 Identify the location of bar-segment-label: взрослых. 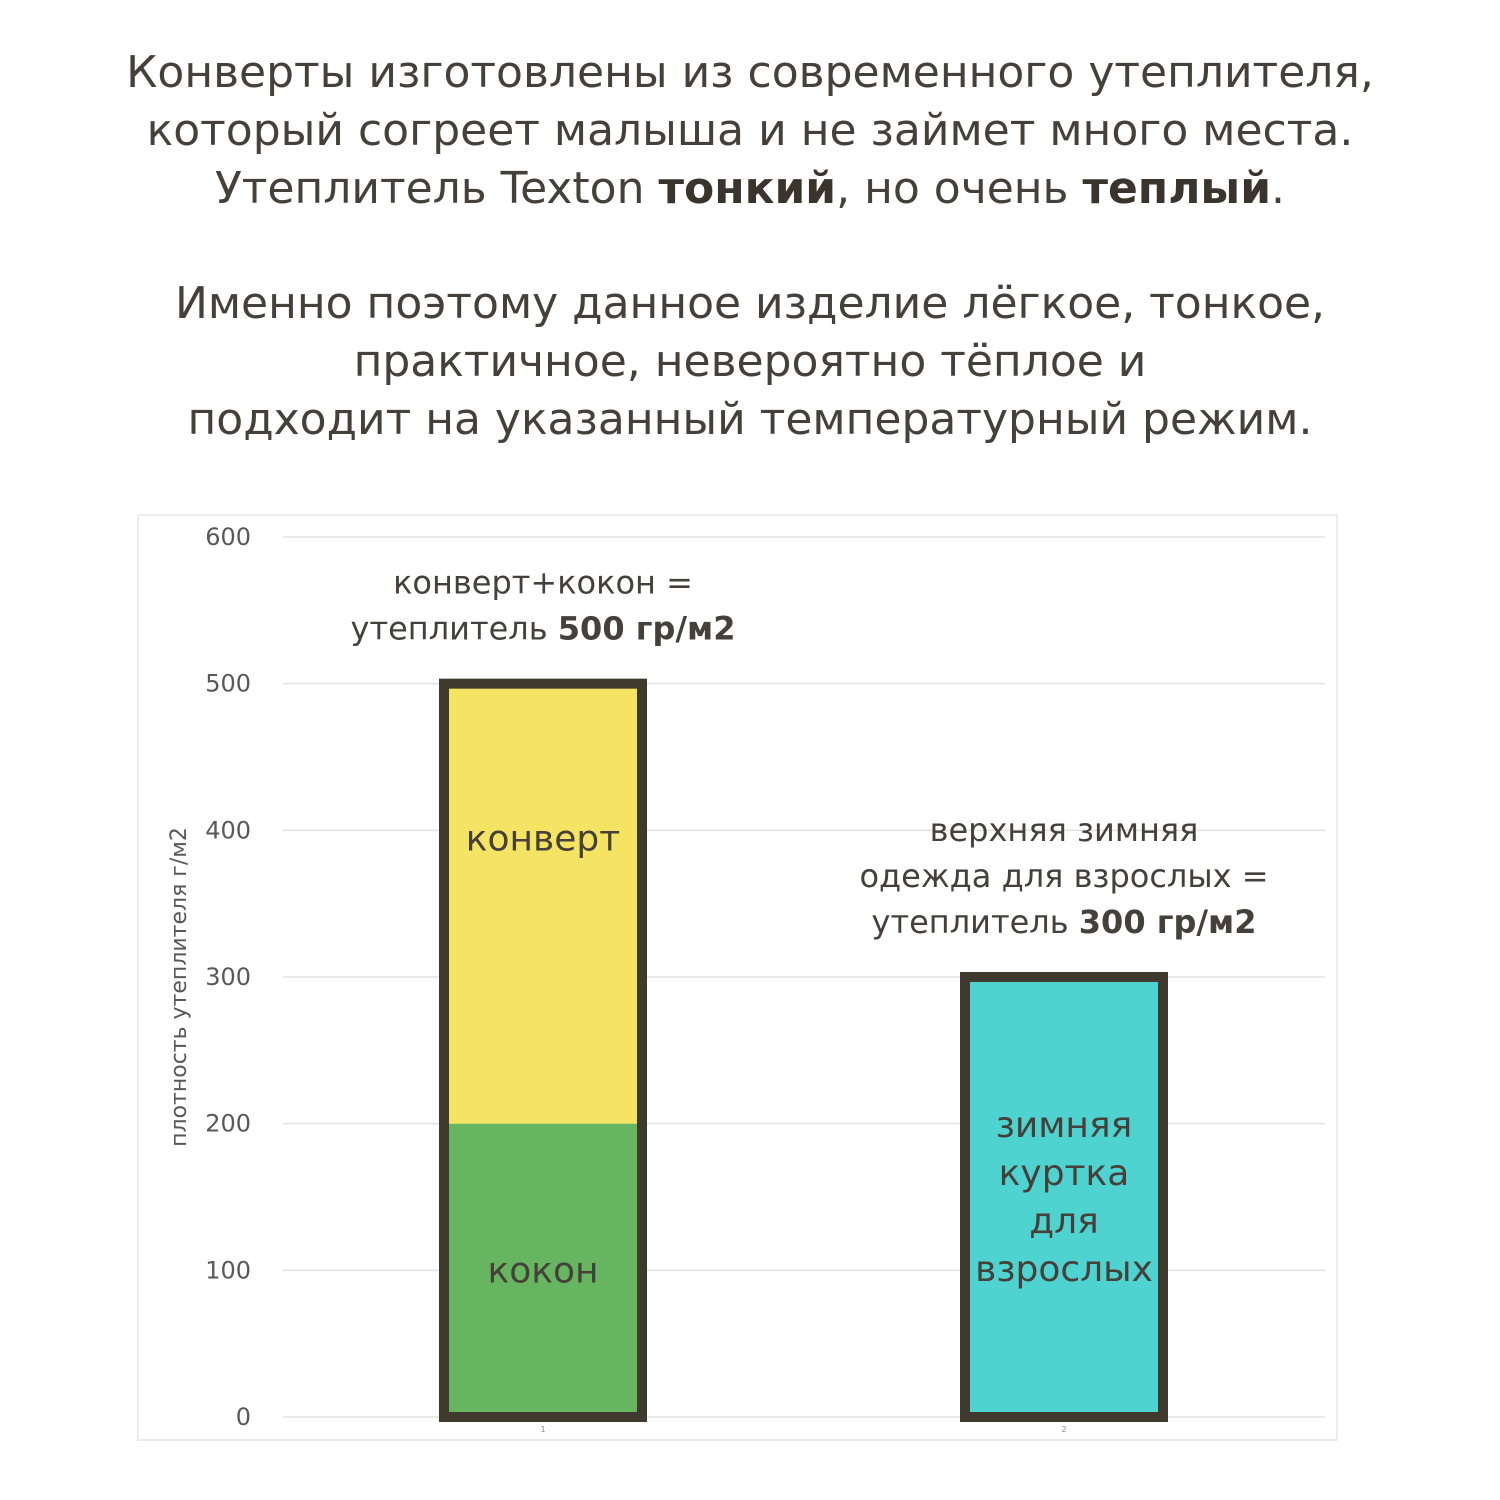
(1064, 1269).